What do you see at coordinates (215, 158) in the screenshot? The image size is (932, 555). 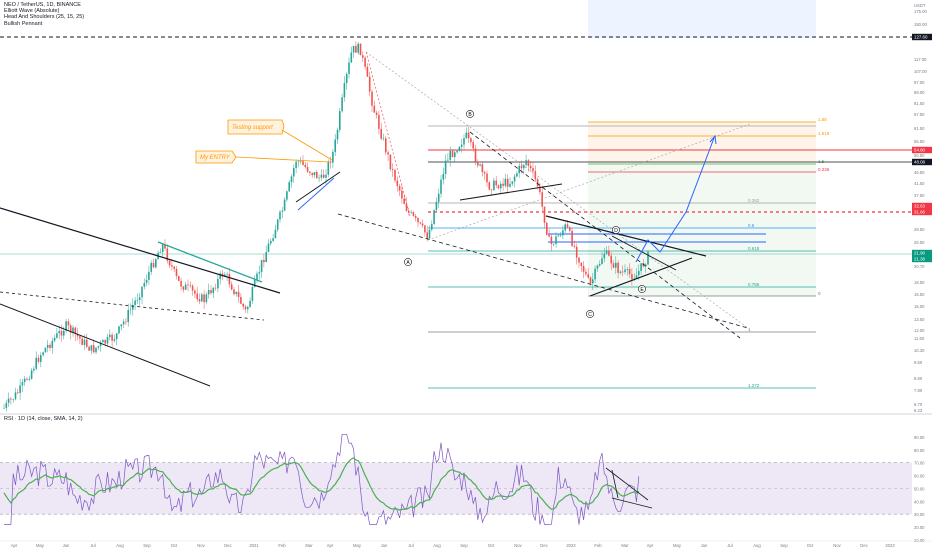 I see `my-entry-label: My ENTRY` at bounding box center [215, 158].